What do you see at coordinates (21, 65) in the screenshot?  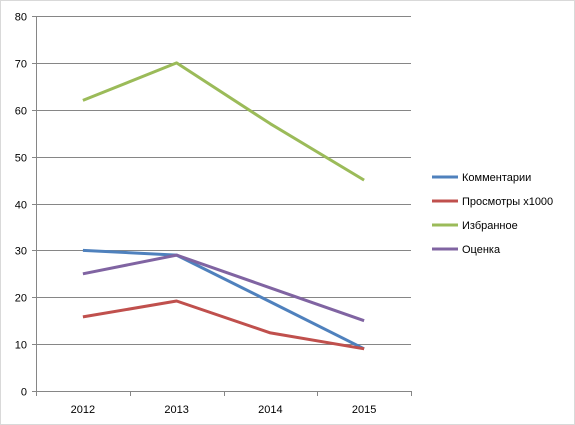 I see `y-tick-label: 70` at bounding box center [21, 65].